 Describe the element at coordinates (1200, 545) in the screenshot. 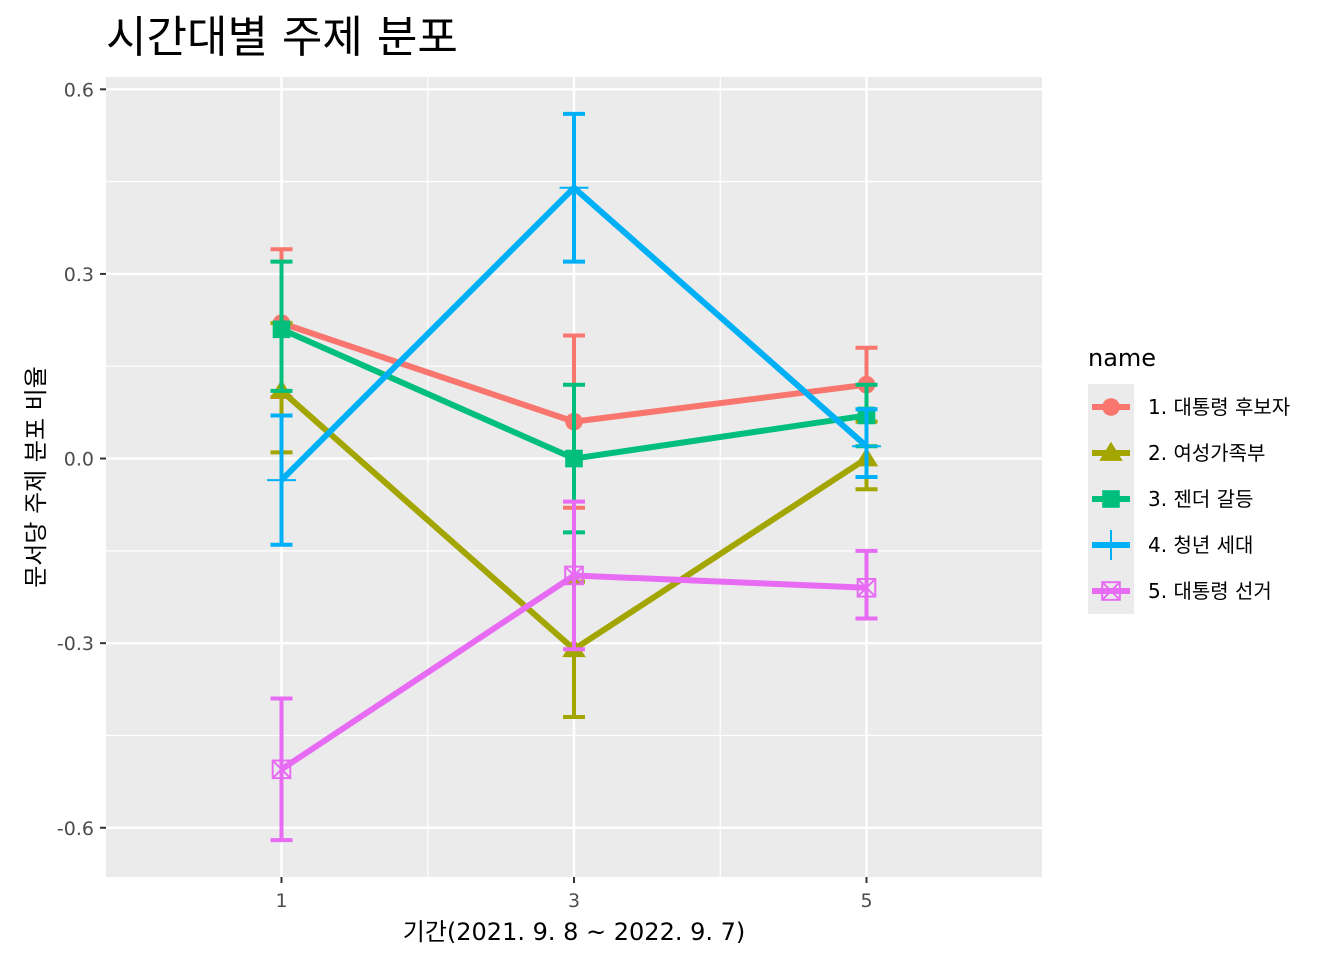

I see `legend-label: 4. 청년 세대` at that location.